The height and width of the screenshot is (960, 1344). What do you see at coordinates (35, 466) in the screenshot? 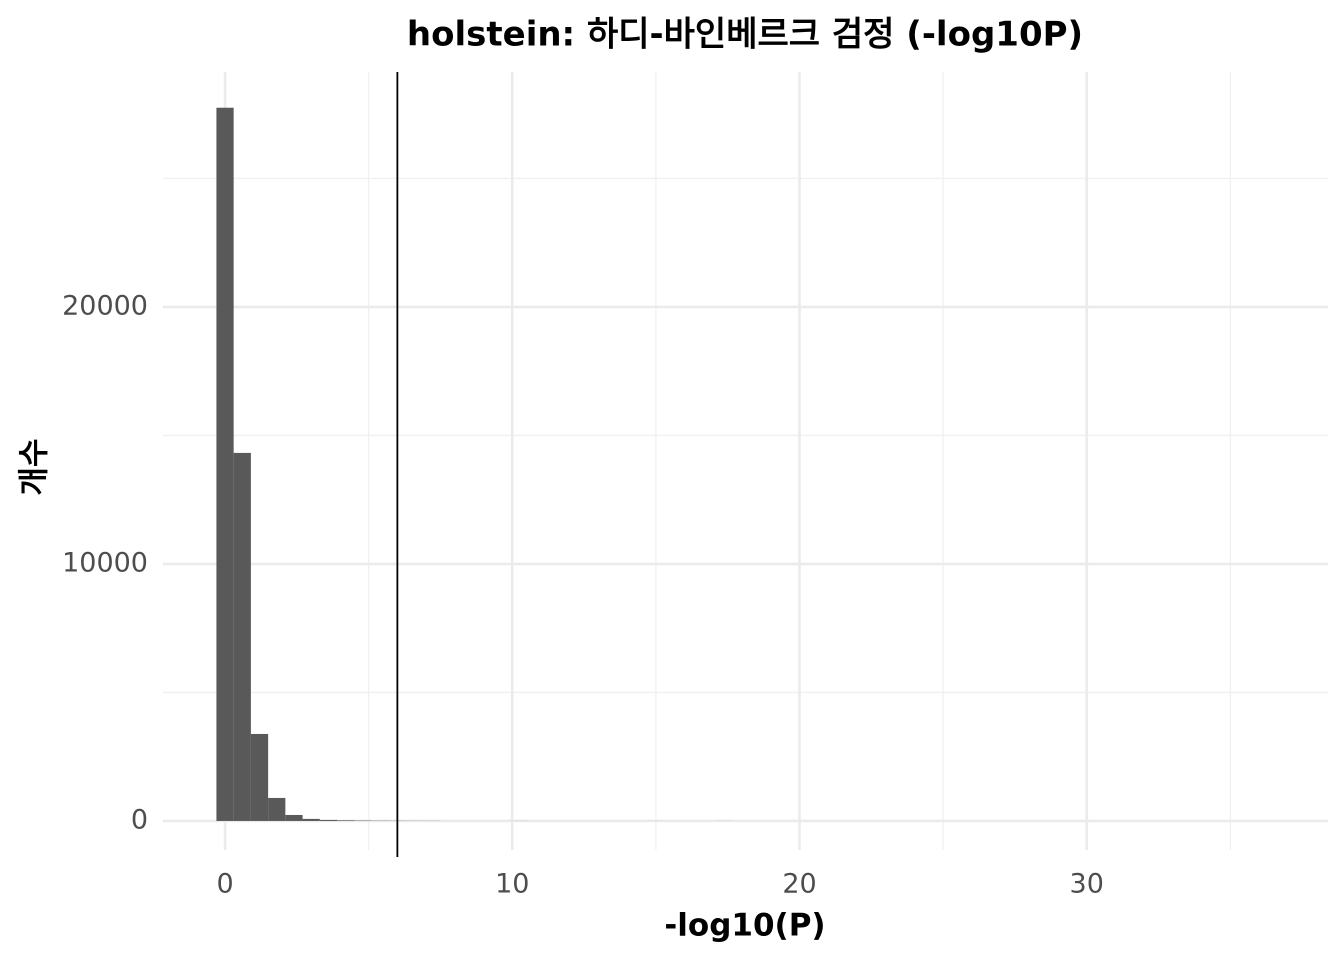
I see `y-axis-label: 개수` at bounding box center [35, 466].